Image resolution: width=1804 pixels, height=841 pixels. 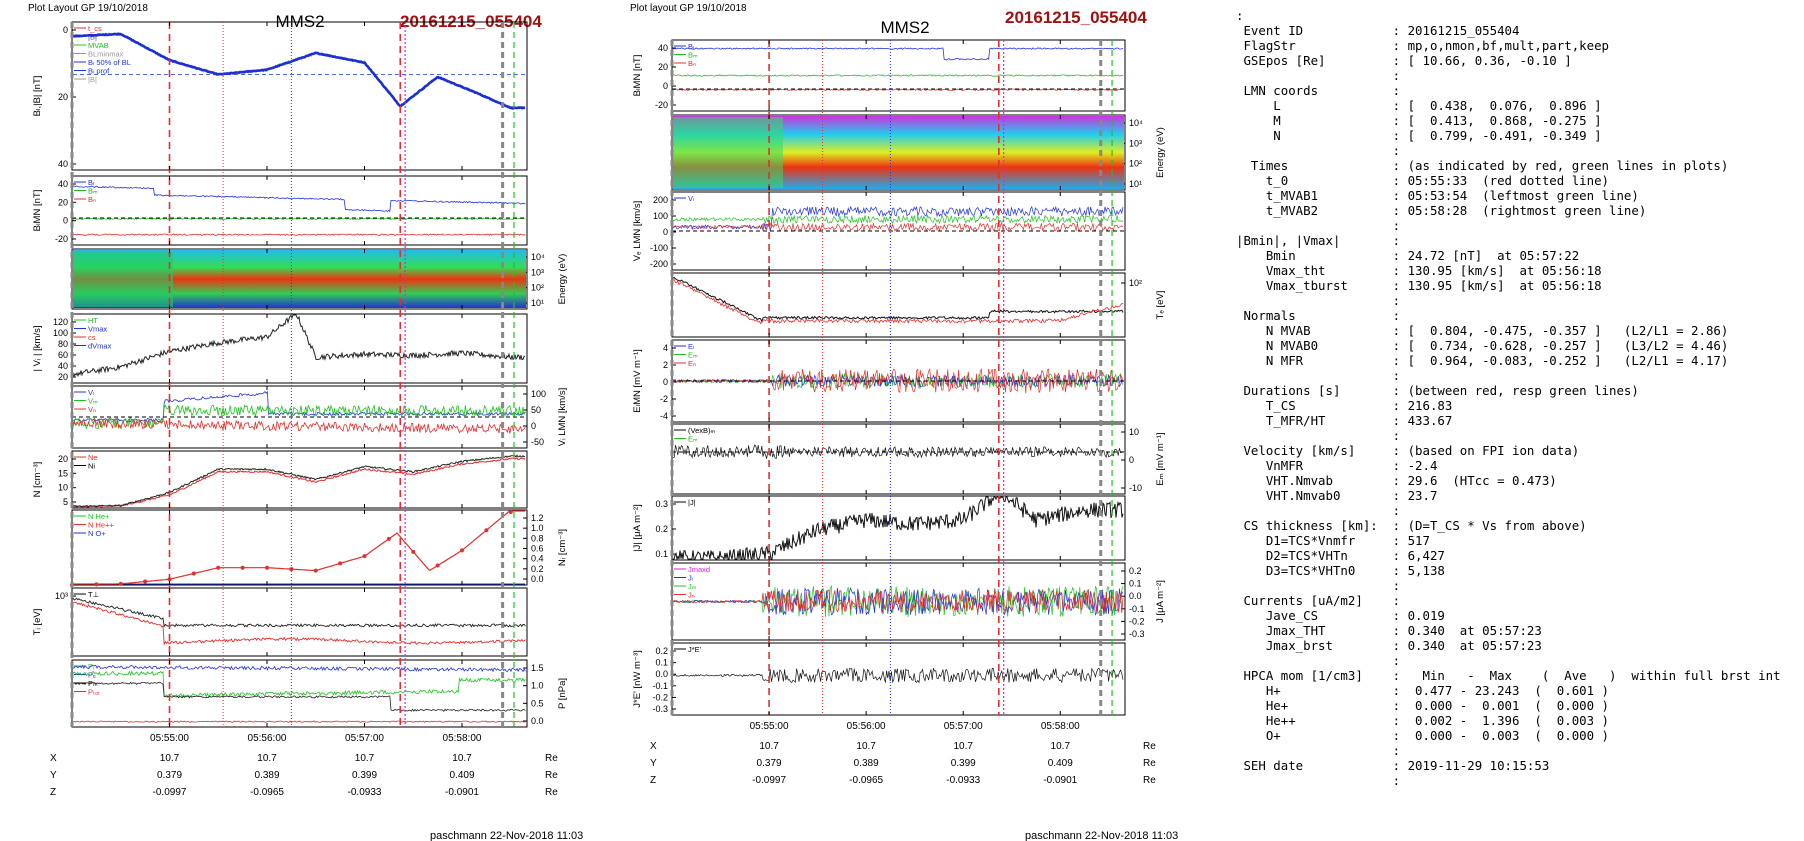 I want to click on middle-event: 20161215_055404, so click(x=1076, y=17).